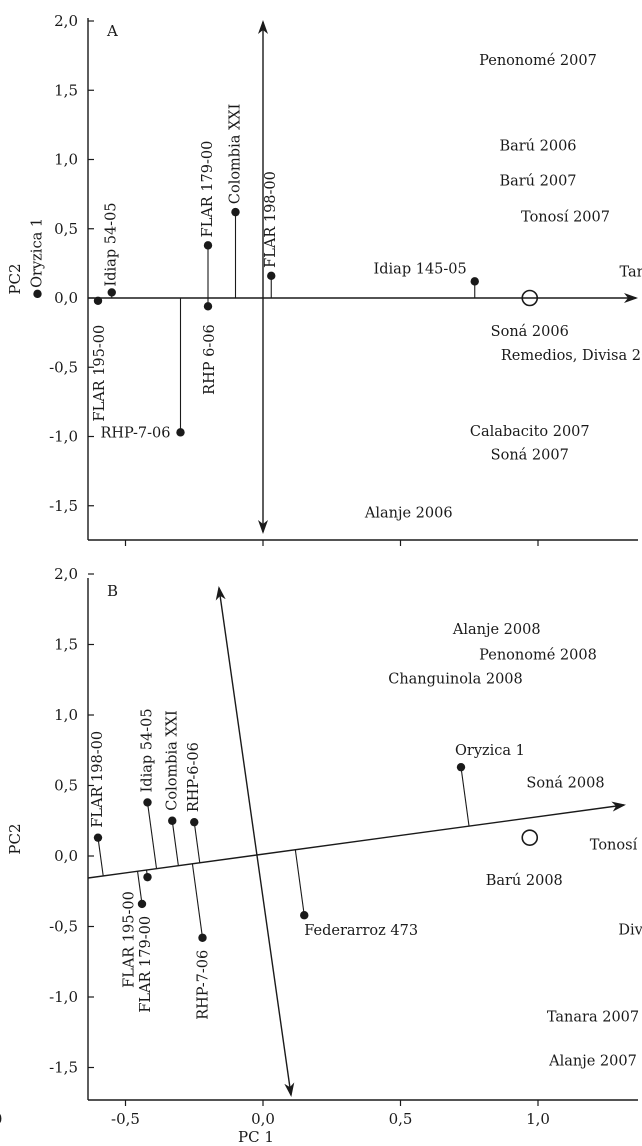  I want to click on environment-label-baru-2006: Barú 2006, so click(537, 147).